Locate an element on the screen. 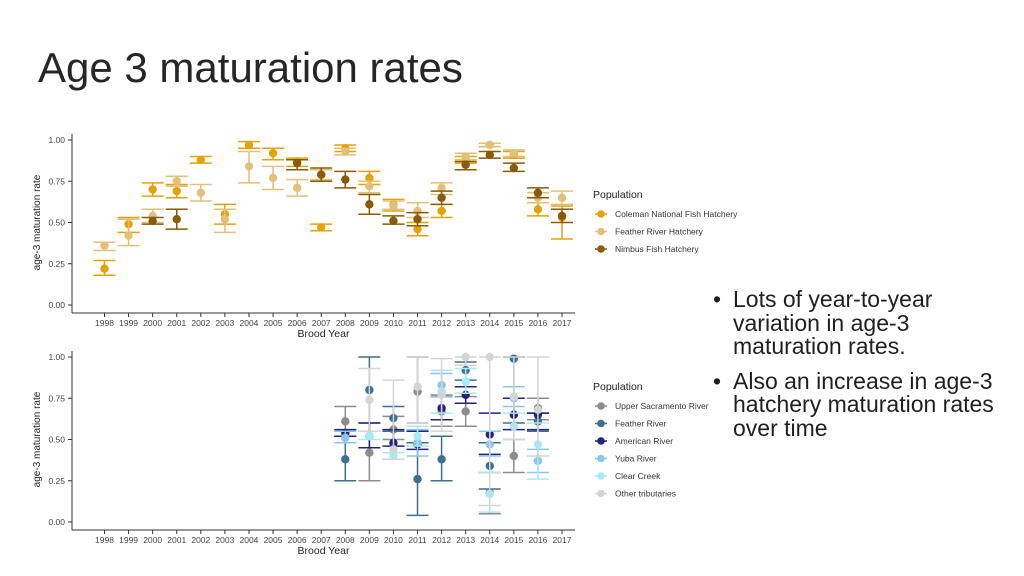 The width and height of the screenshot is (1024, 576). legend-label: Feather River Hatchery is located at coordinates (659, 232).